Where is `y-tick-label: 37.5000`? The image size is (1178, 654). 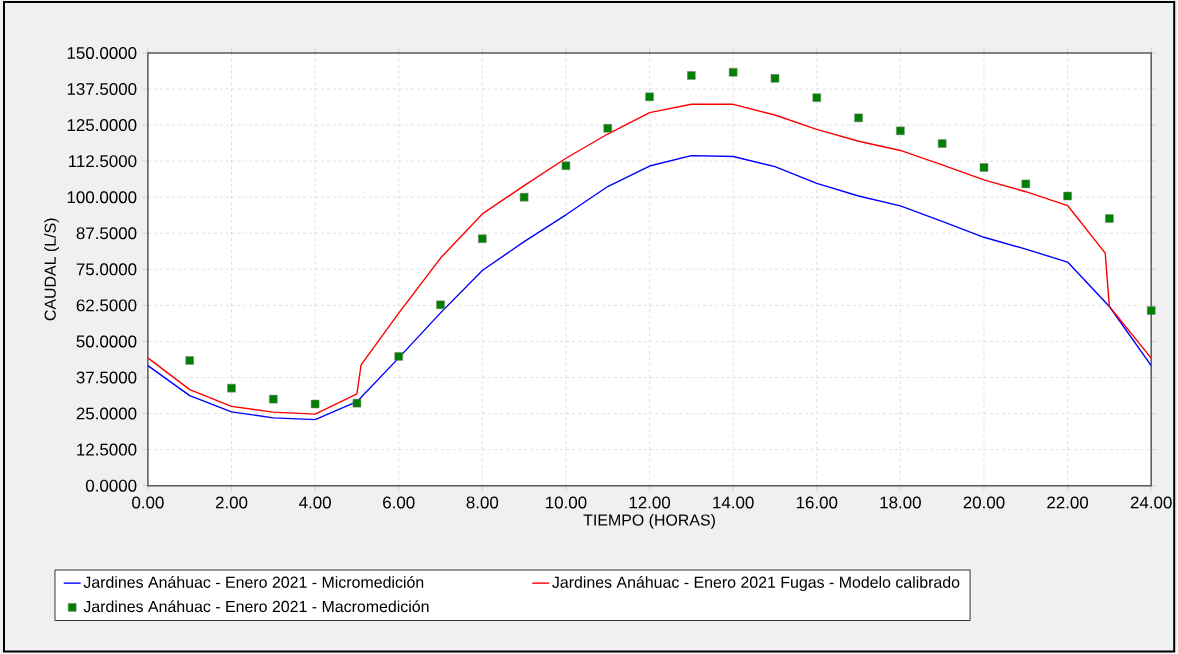 y-tick-label: 37.5000 is located at coordinates (106, 377).